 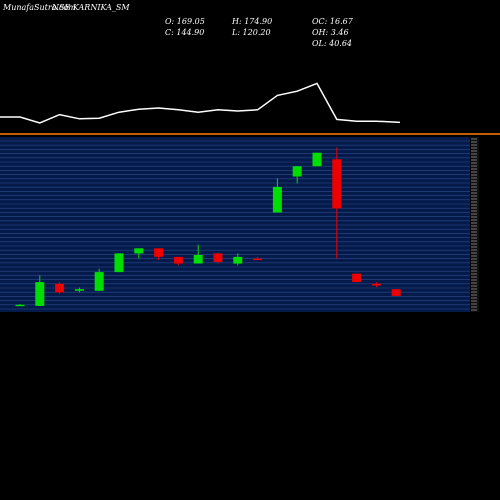 I want to click on watermark-text: MunafaSutra.com, so click(x=39, y=7).